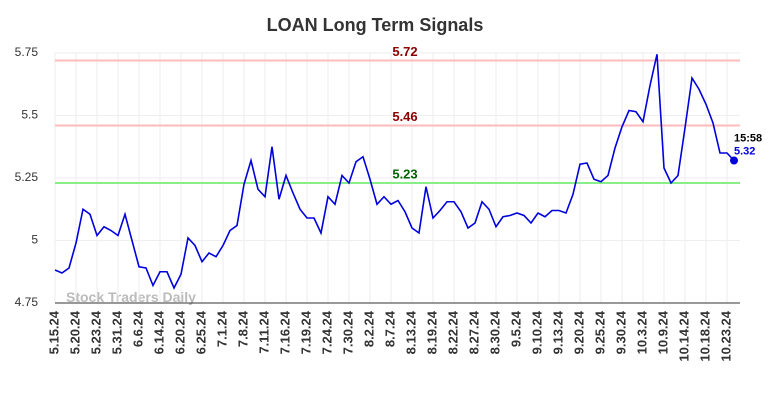 The image size is (784, 398). What do you see at coordinates (284, 332) in the screenshot?
I see `x-tick-label: 7.16.24` at bounding box center [284, 332].